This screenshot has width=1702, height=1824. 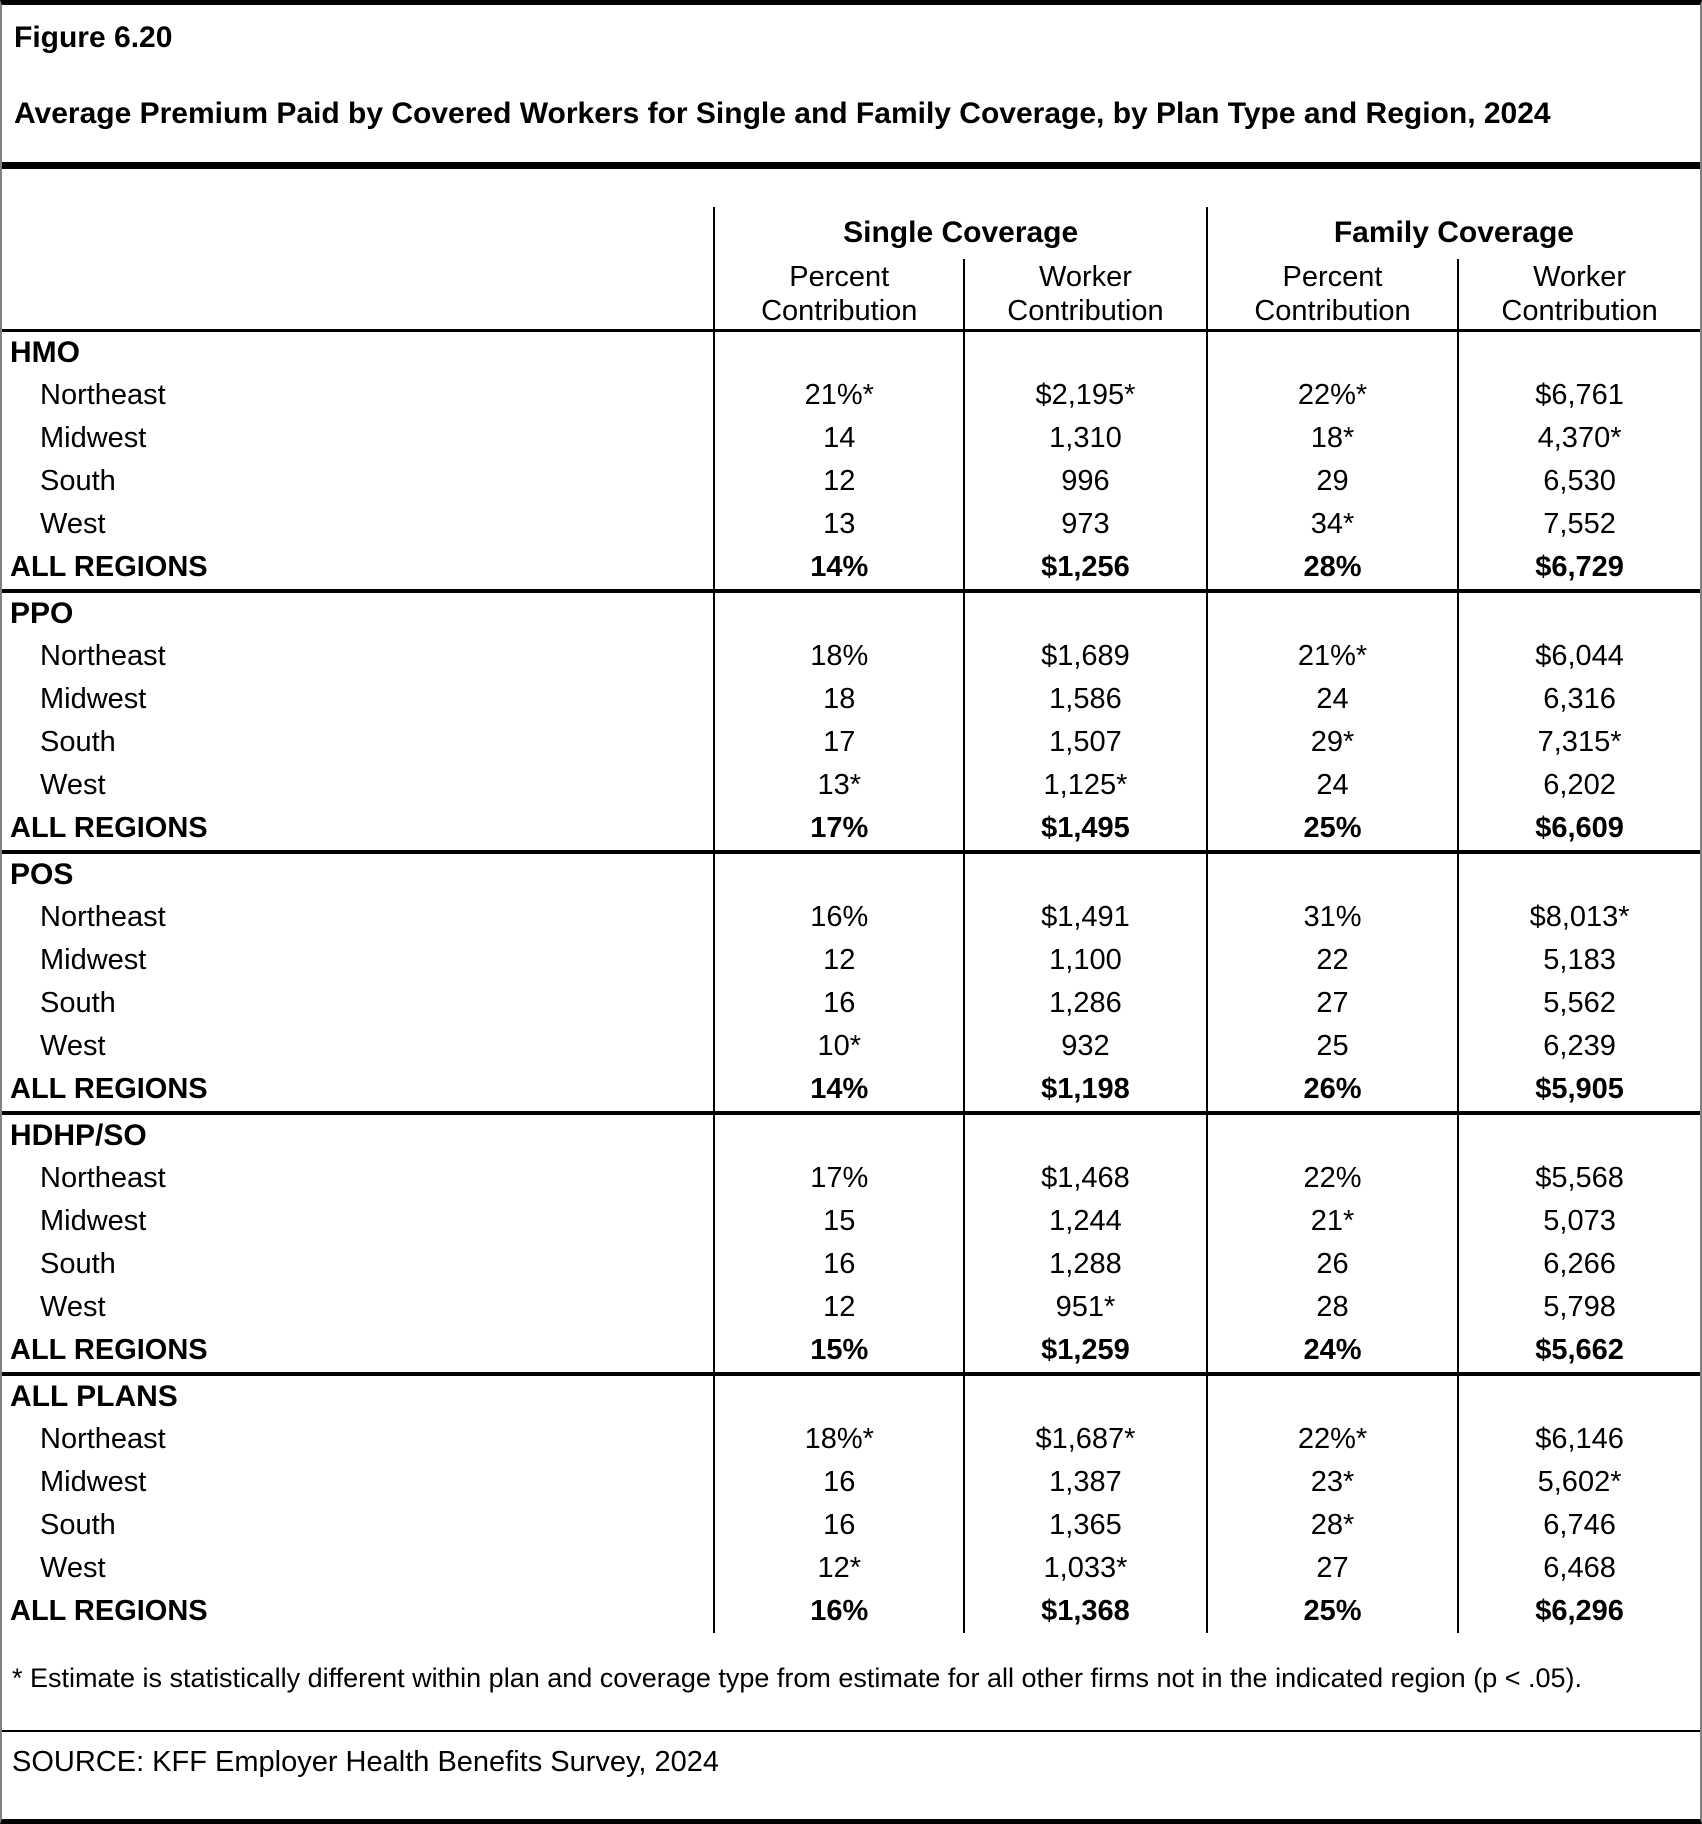 I want to click on value-cell: 26, so click(x=1331, y=1264).